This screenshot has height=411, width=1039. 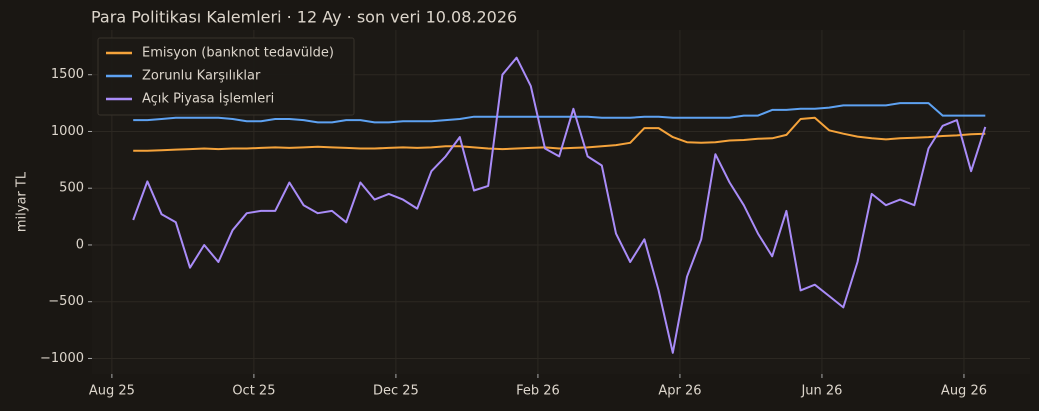 What do you see at coordinates (538, 391) in the screenshot?
I see `x-tick-label: Feb 26` at bounding box center [538, 391].